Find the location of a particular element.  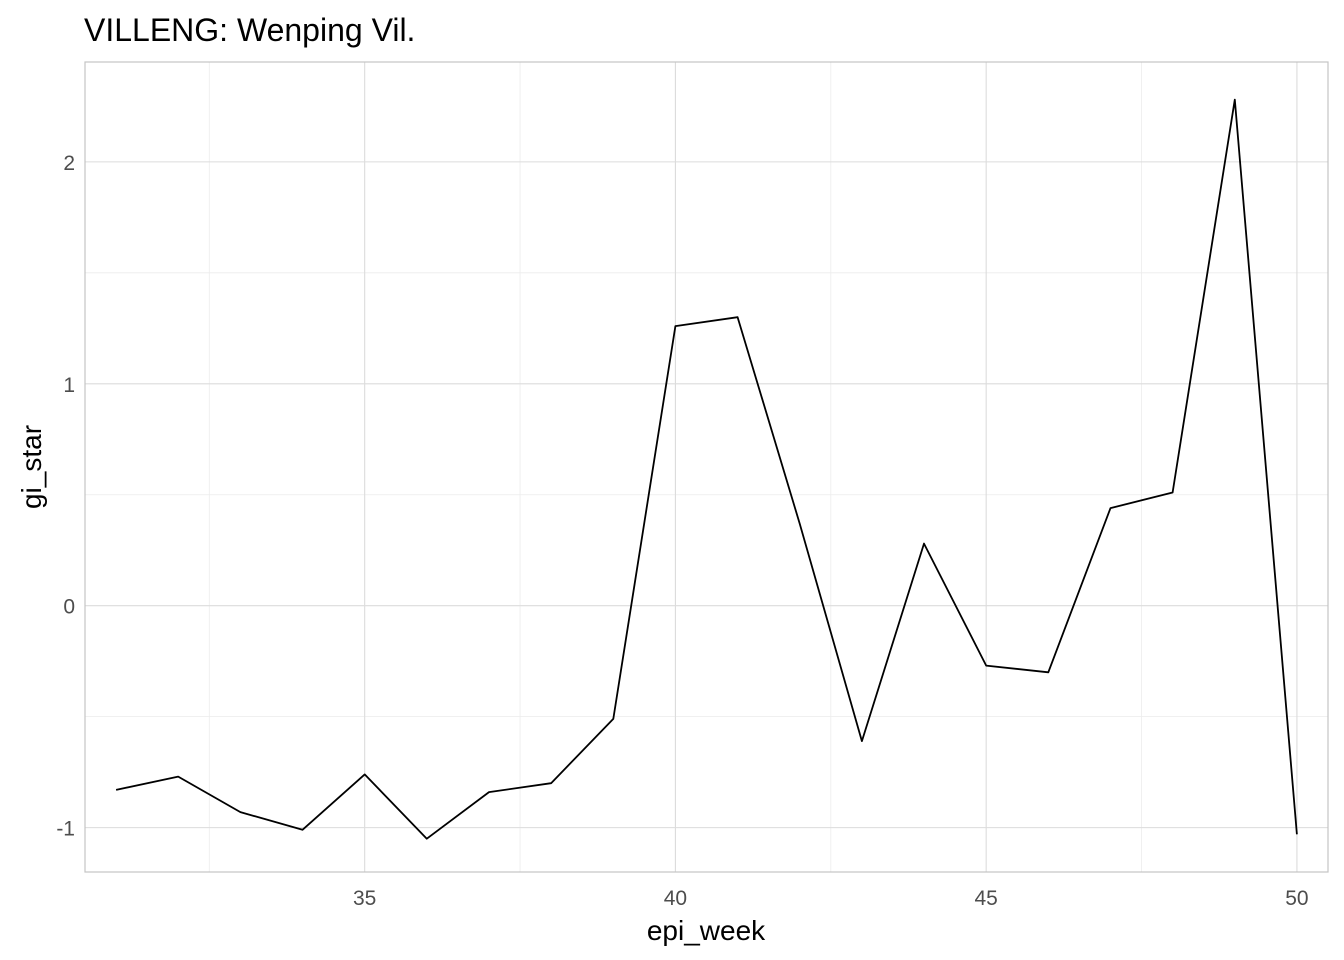

y-tick-label: 0 is located at coordinates (69, 607).